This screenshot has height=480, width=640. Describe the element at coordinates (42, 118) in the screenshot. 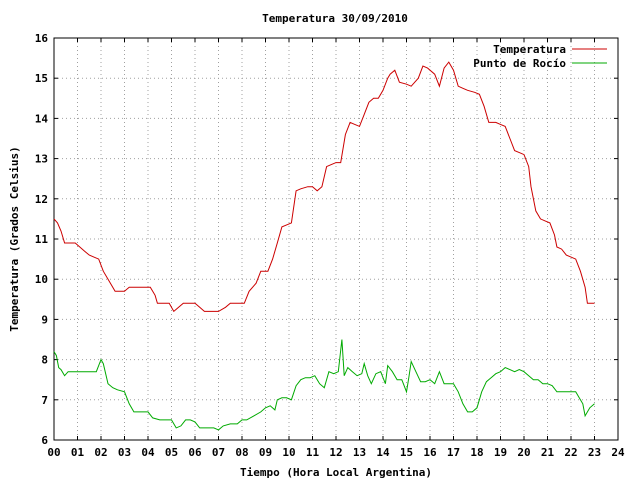

I see `y-tick-label: 14` at that location.